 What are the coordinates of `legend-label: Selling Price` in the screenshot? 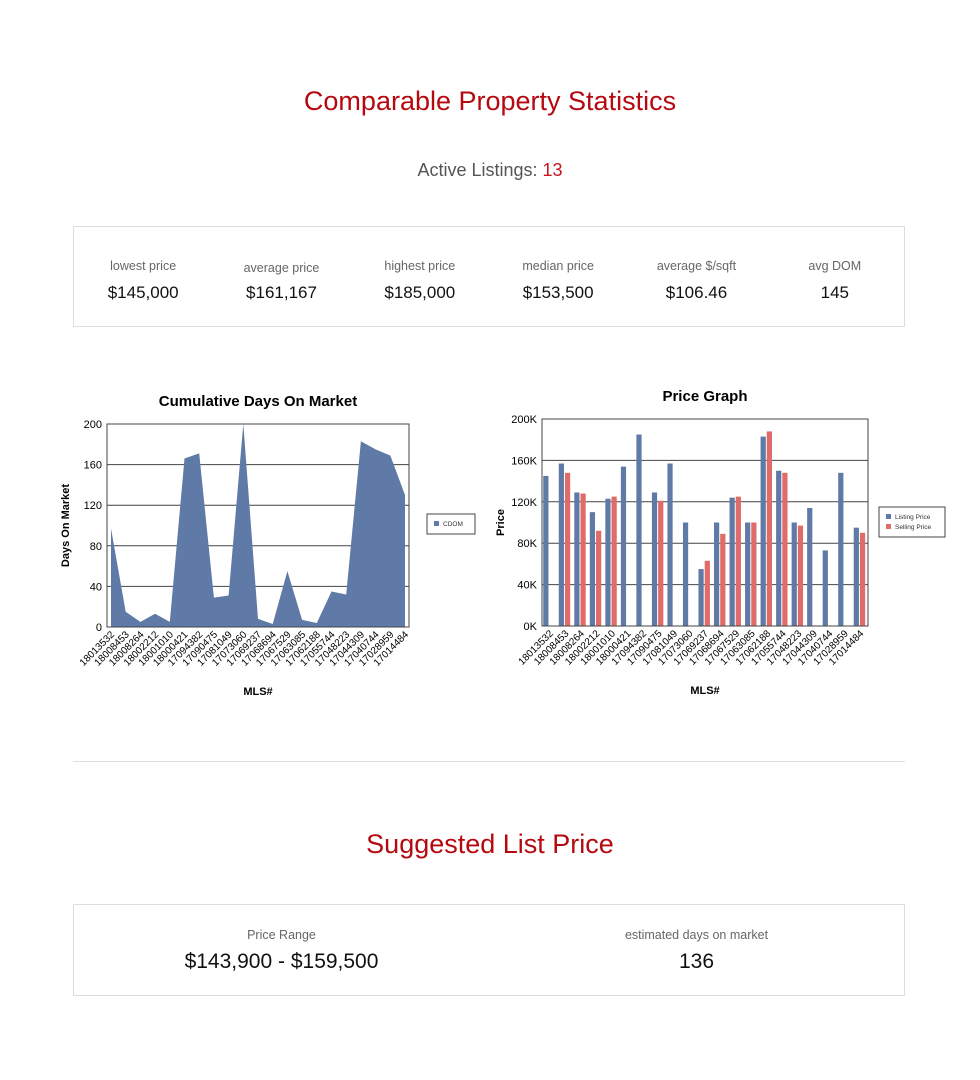 It's located at (913, 527).